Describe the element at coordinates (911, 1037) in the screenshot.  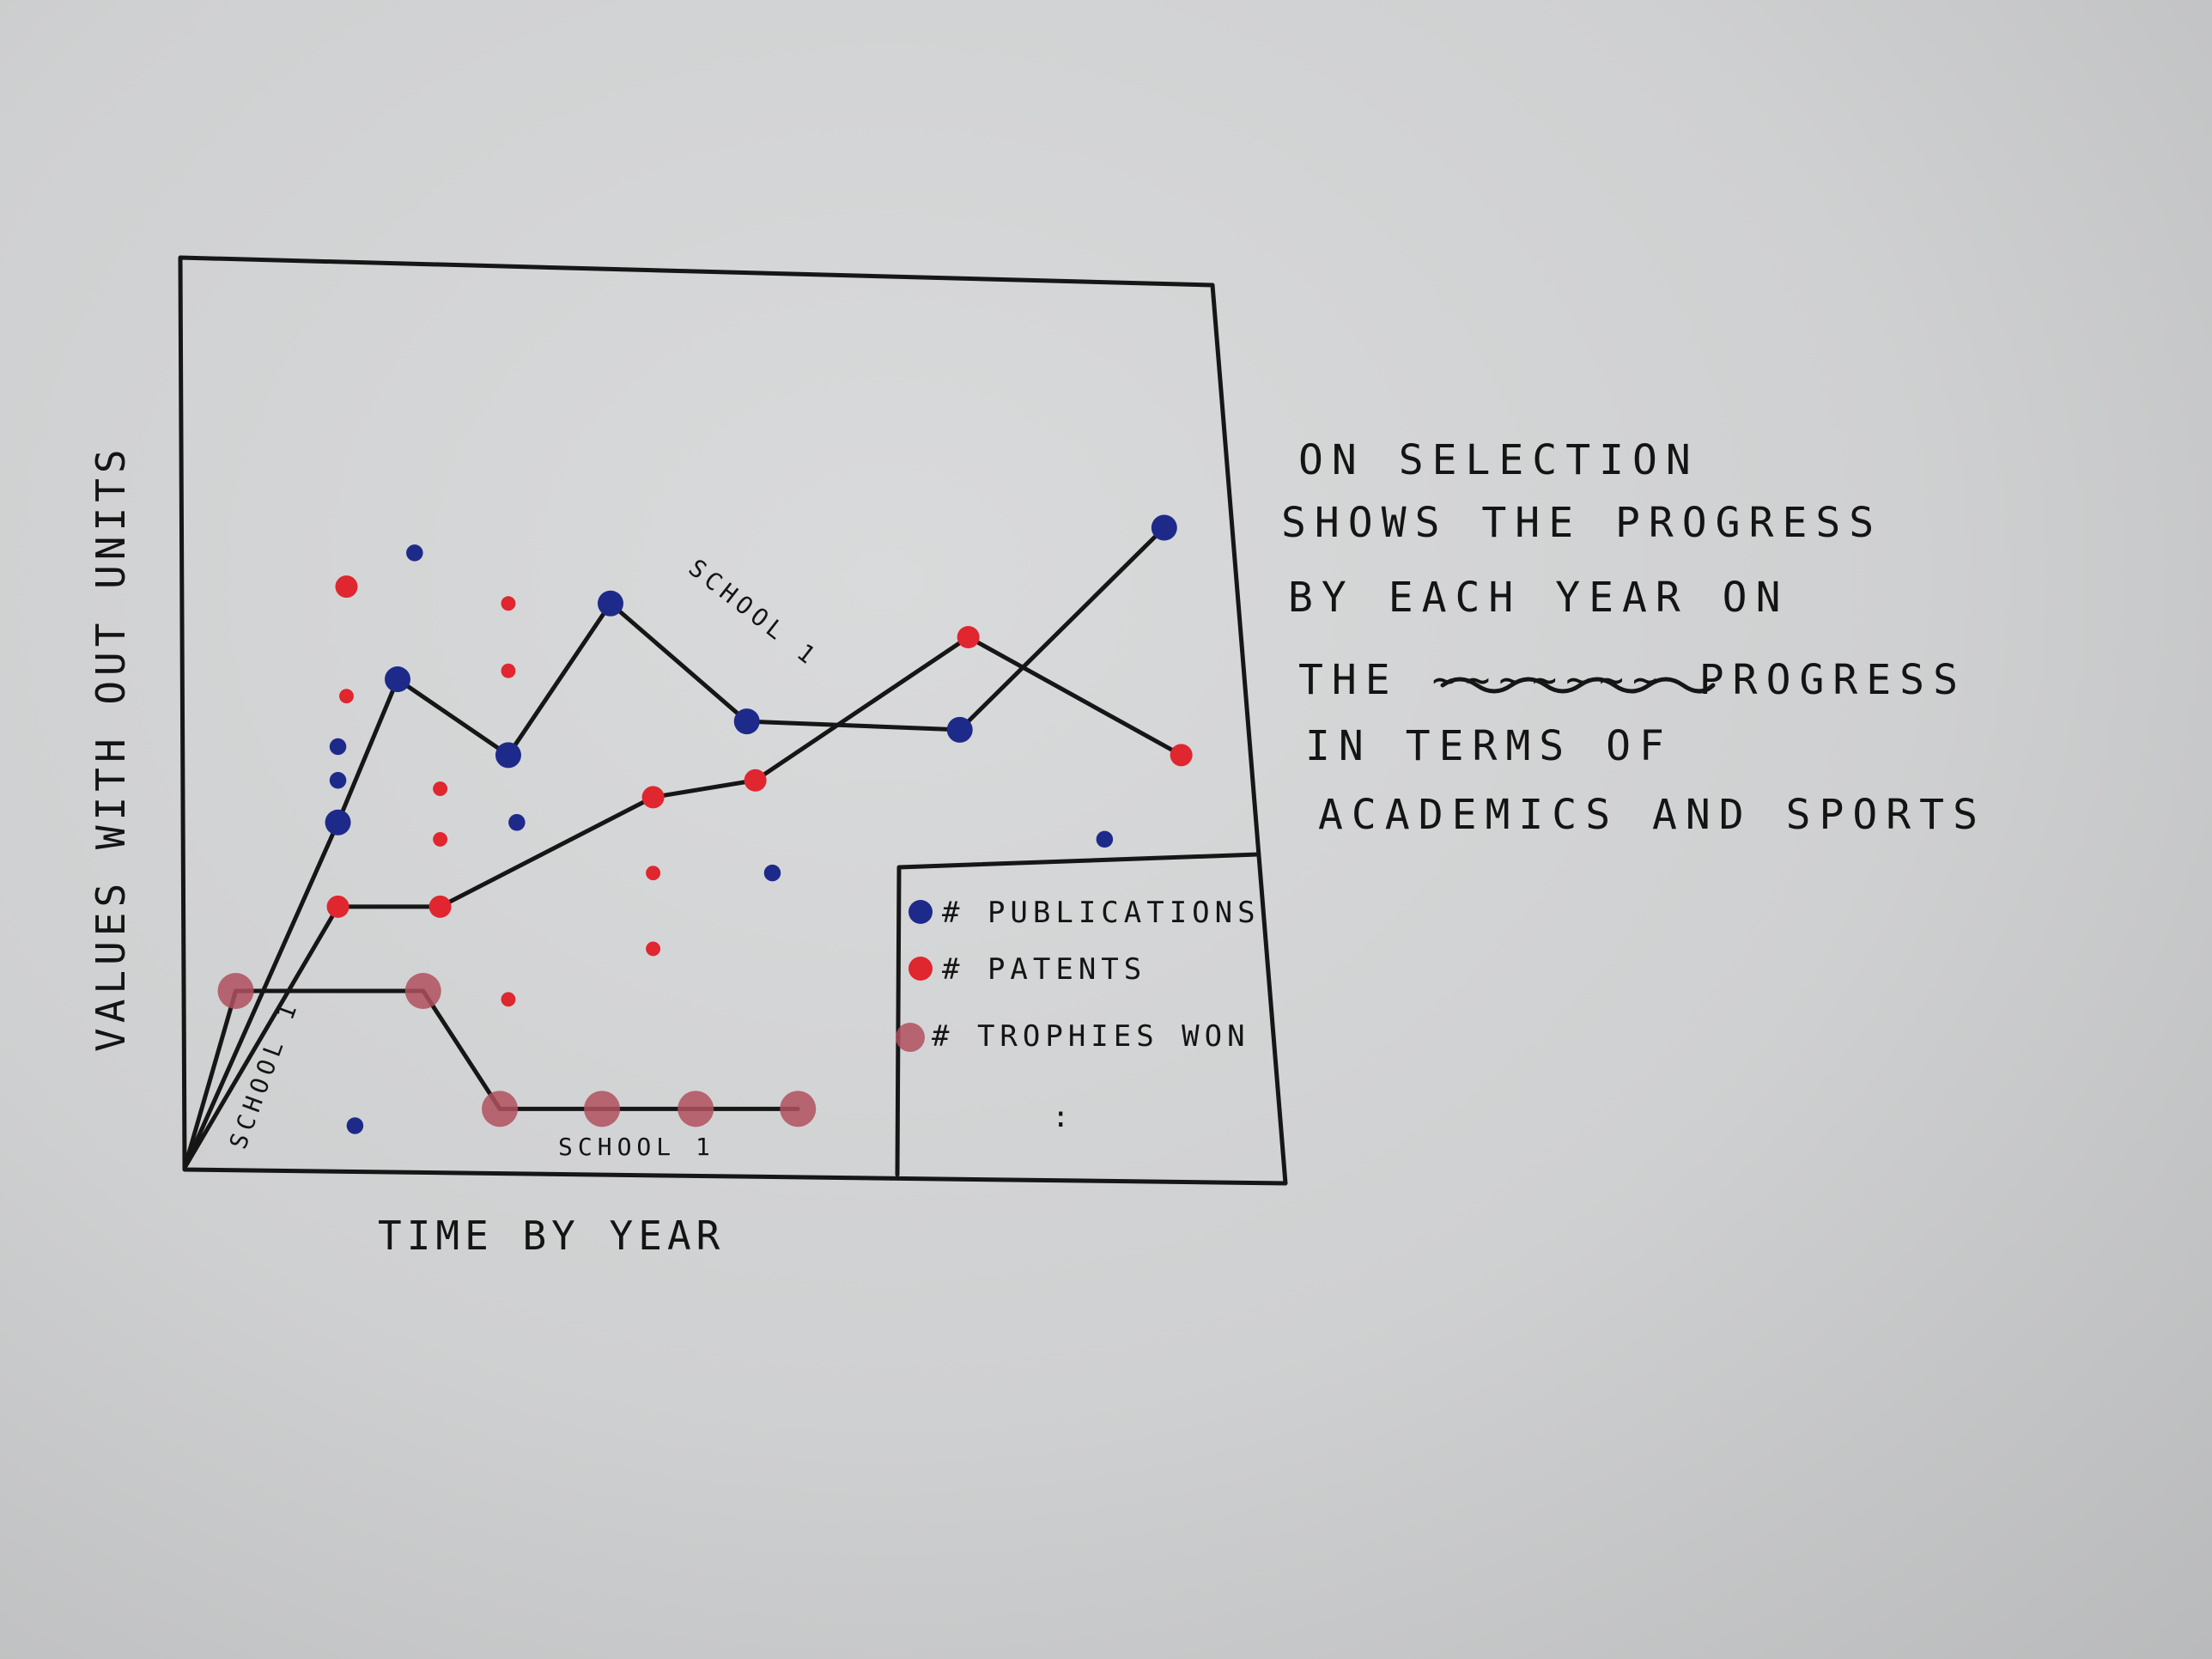
I see `legend-swatch-trophies` at that location.